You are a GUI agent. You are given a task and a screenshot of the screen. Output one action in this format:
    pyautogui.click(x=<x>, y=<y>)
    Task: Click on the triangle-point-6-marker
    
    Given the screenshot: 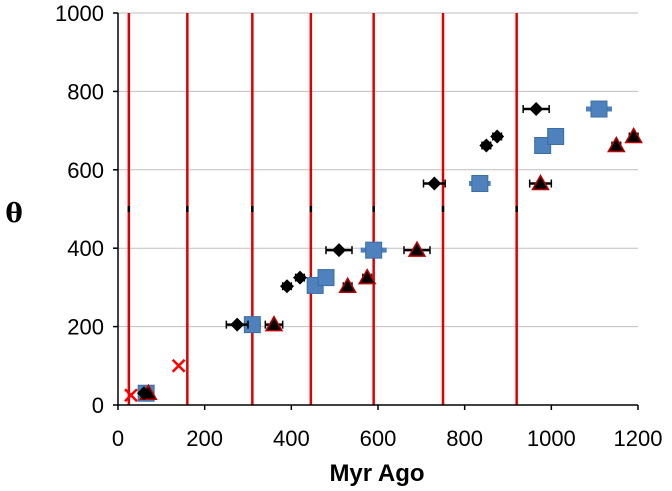 What is the action you would take?
    pyautogui.click(x=540, y=182)
    